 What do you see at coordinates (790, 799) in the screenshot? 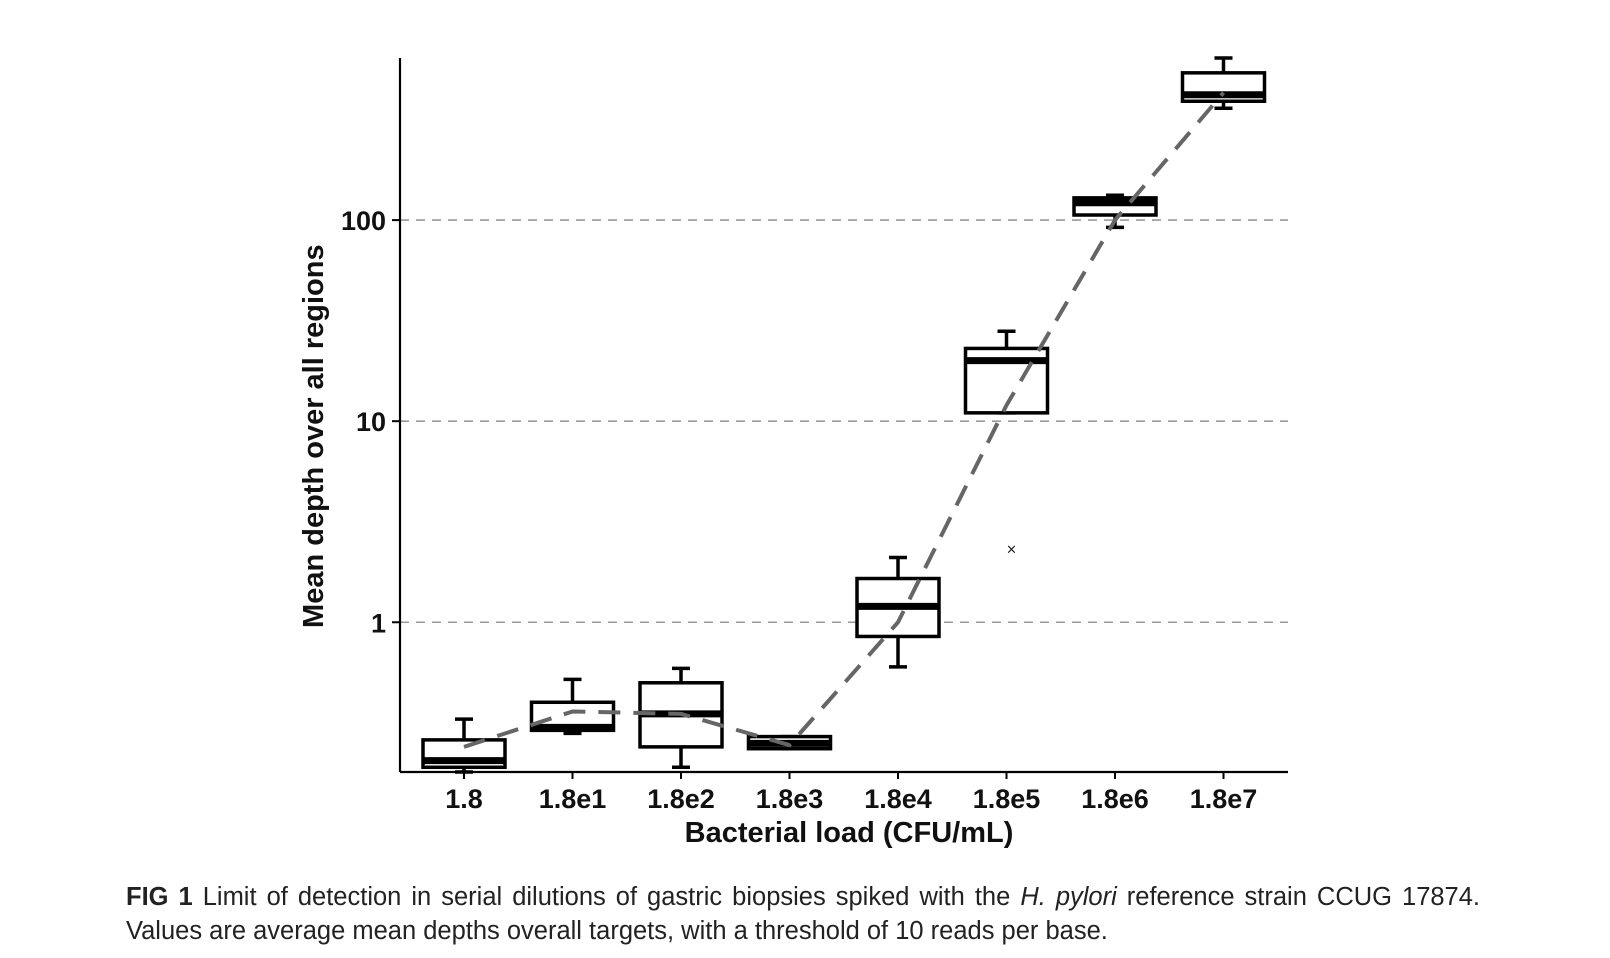
I see `x-tick-label-1.8e3: 1.8e3` at bounding box center [790, 799].